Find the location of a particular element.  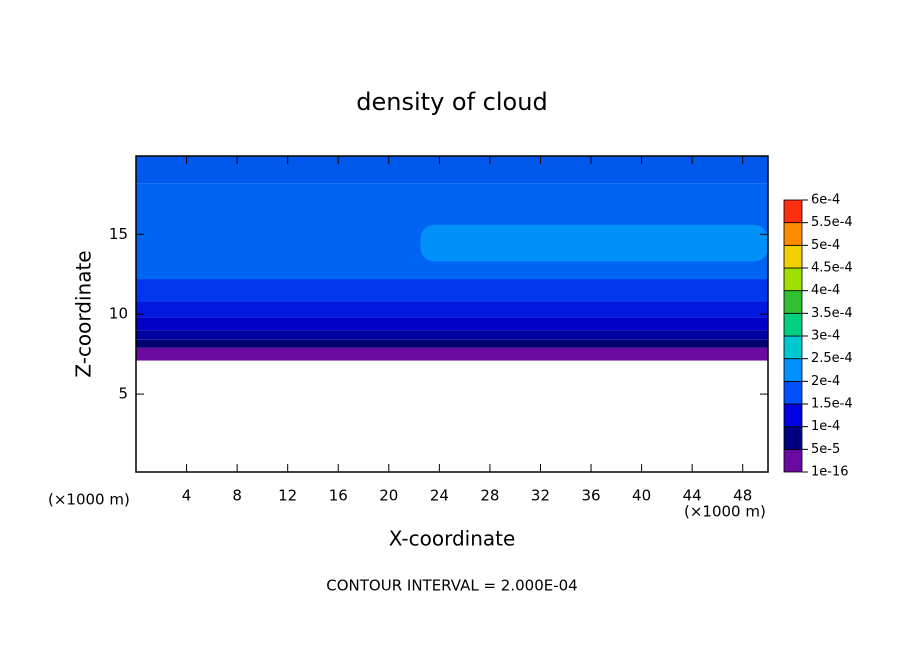

colorbar-label: 1e-4 is located at coordinates (825, 426).